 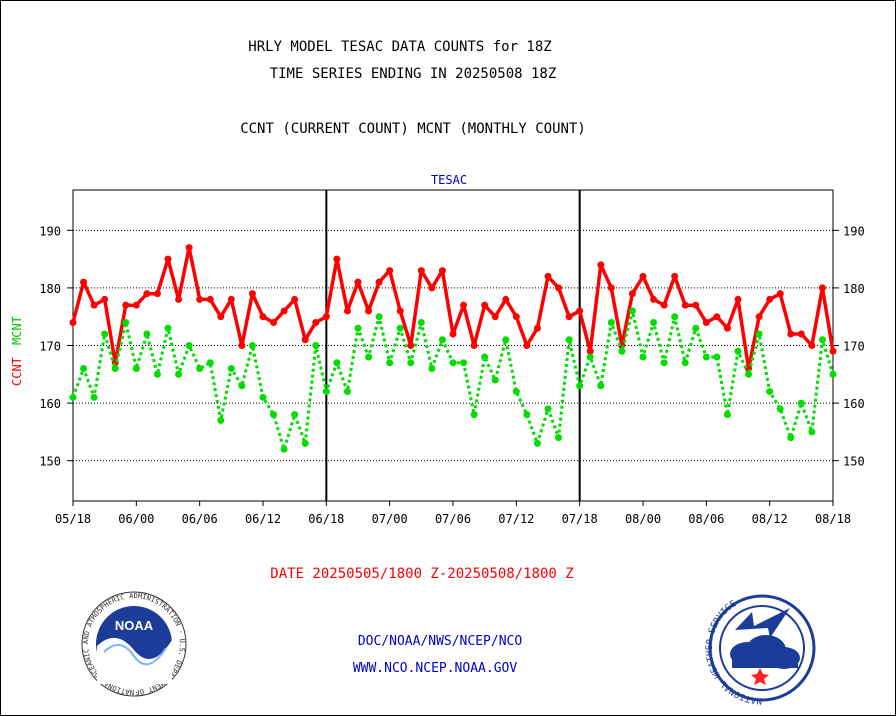 I want to click on nws-logo: NATIONAL WEATHER SERVICE, so click(x=760, y=649).